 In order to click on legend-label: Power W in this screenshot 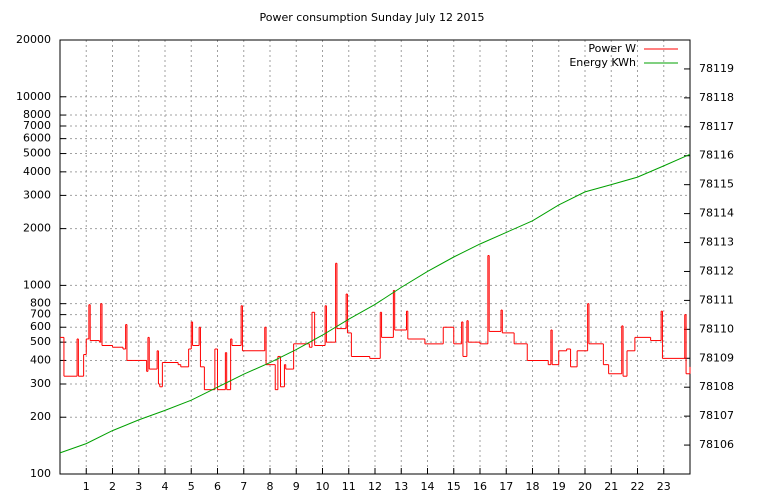, I will do `click(612, 48)`.